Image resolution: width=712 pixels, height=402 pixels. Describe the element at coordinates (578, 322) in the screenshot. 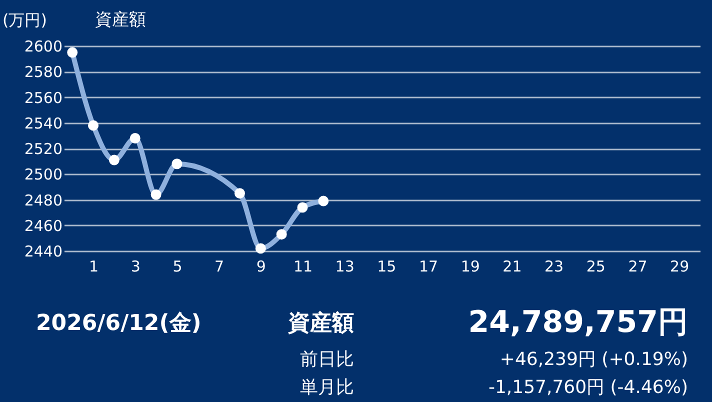

I see `text: 24,789,757円` at that location.